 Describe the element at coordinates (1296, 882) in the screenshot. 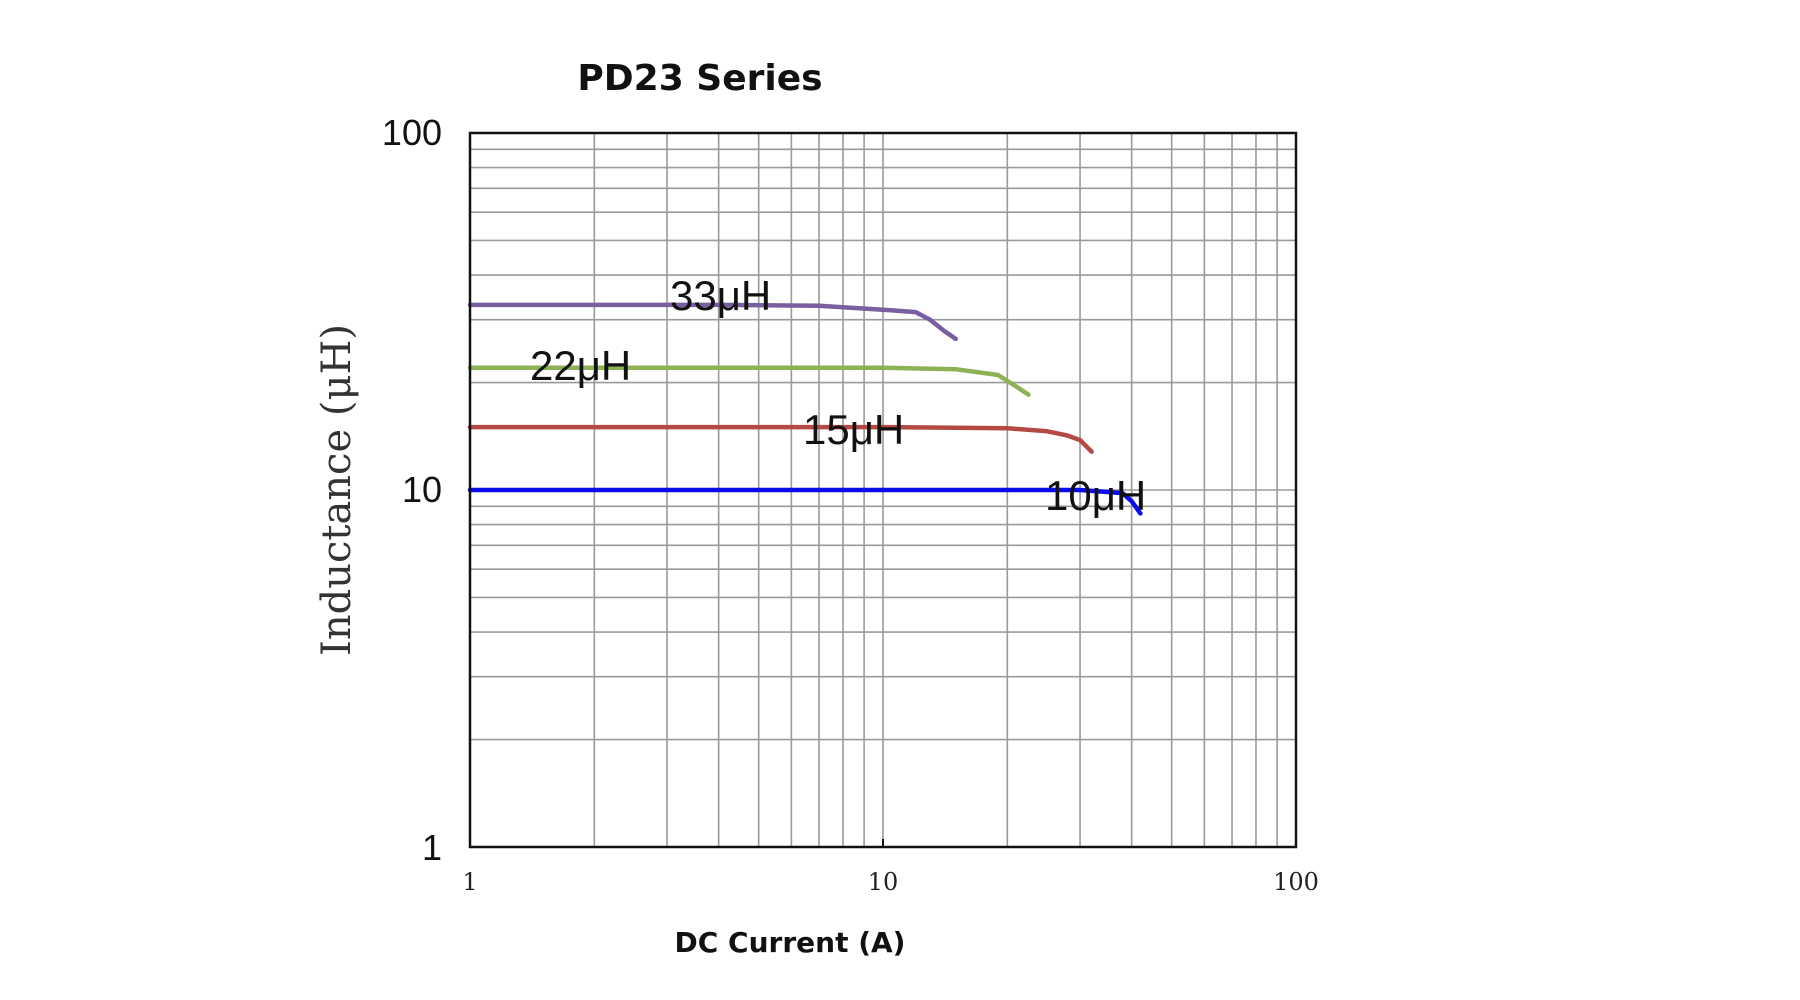

I see `x-tick-label-100: 100` at that location.